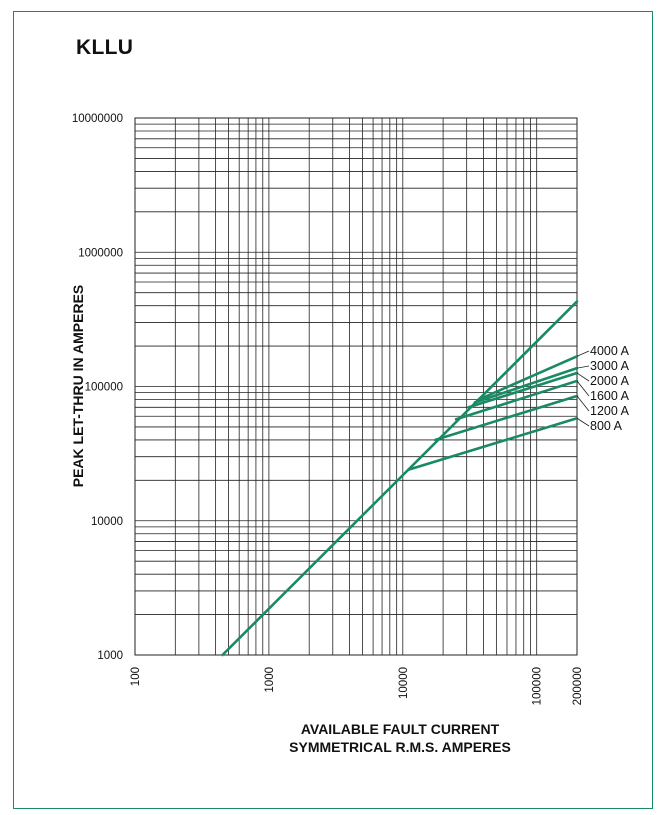 The image size is (660, 815). What do you see at coordinates (104, 388) in the screenshot?
I see `y-tick-label: 100000` at bounding box center [104, 388].